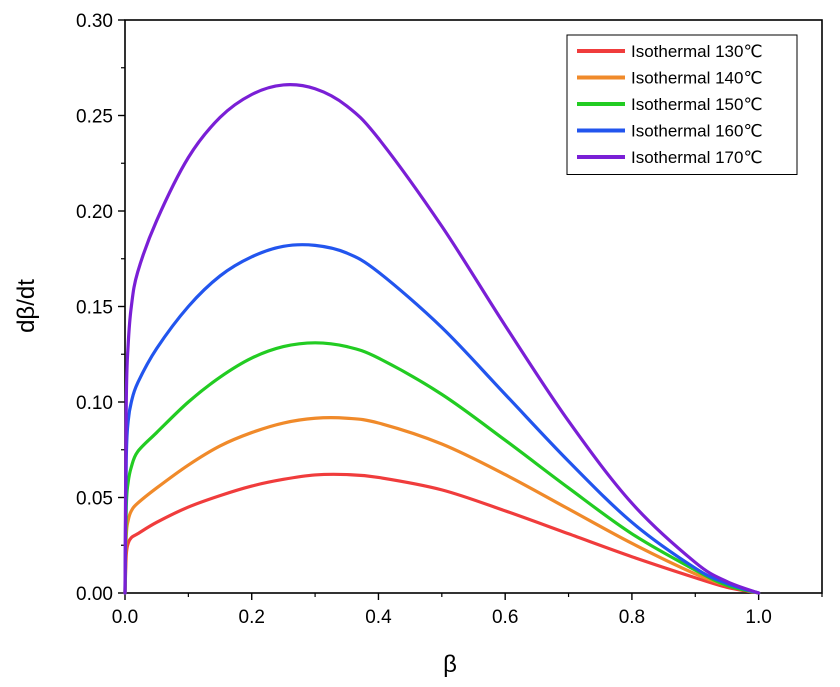 The image size is (840, 687). Describe the element at coordinates (94, 499) in the screenshot. I see `y-tick-label: 0.05` at that location.